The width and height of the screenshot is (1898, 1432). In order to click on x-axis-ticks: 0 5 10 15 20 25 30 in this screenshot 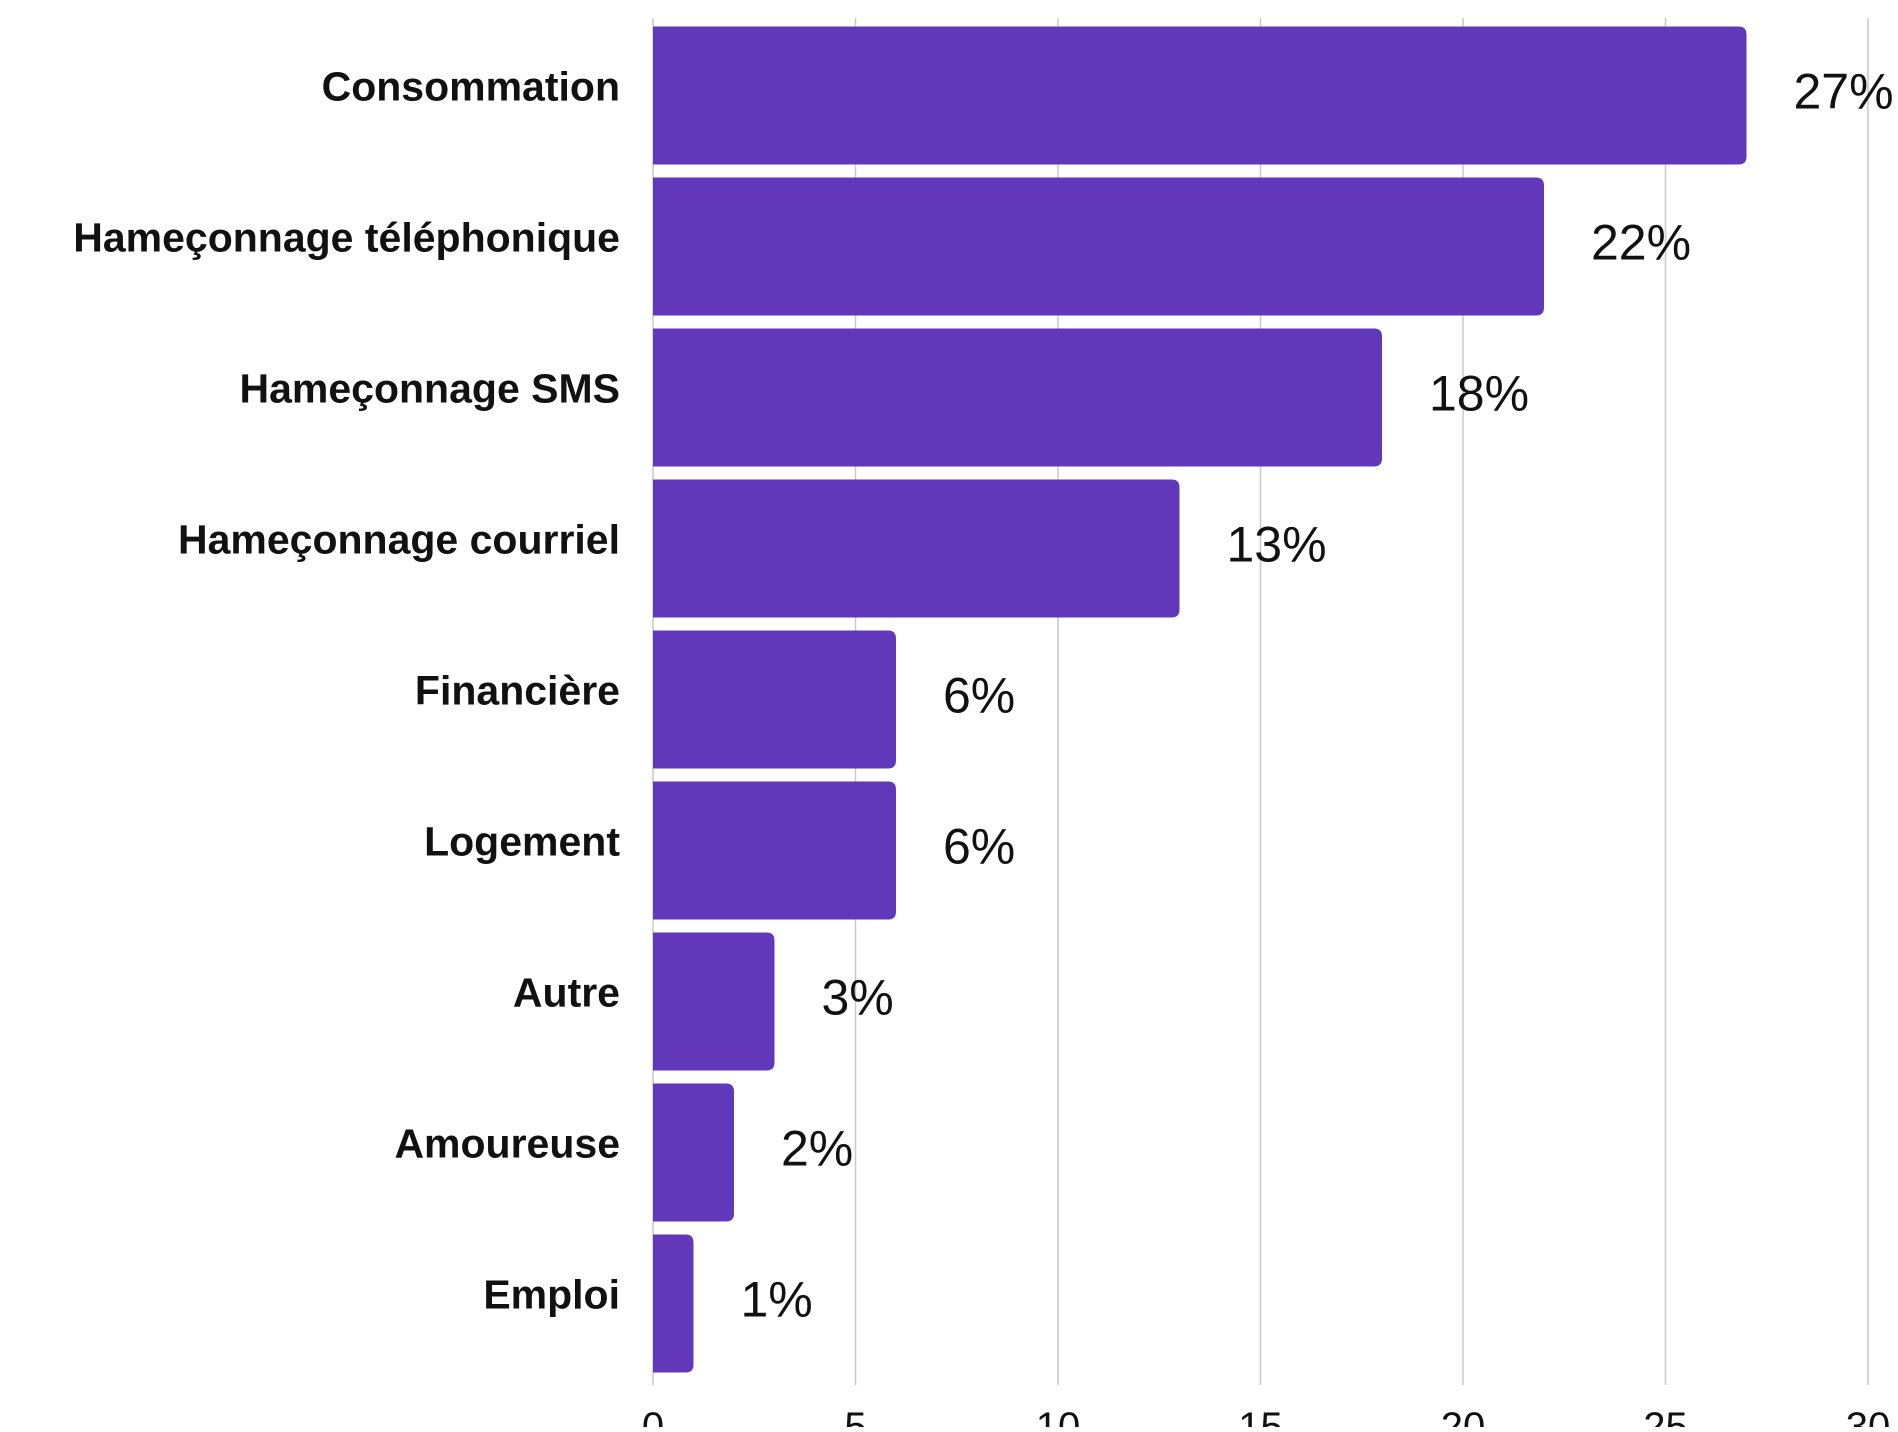, I will do `click(1266, 1418)`.